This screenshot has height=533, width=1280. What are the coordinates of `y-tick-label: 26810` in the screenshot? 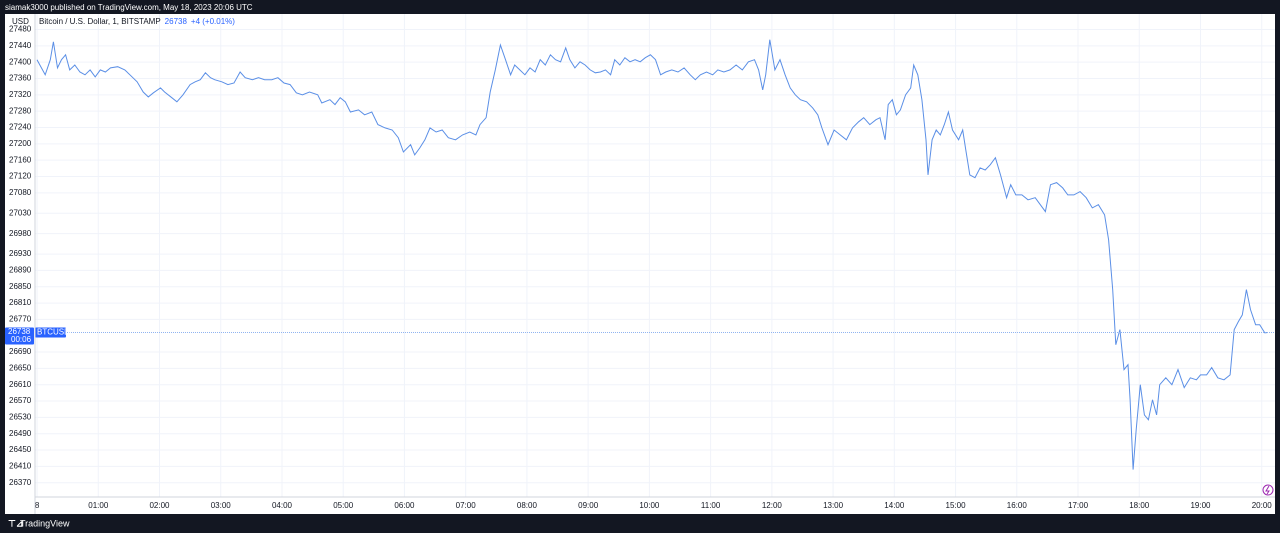 It's located at (20, 302).